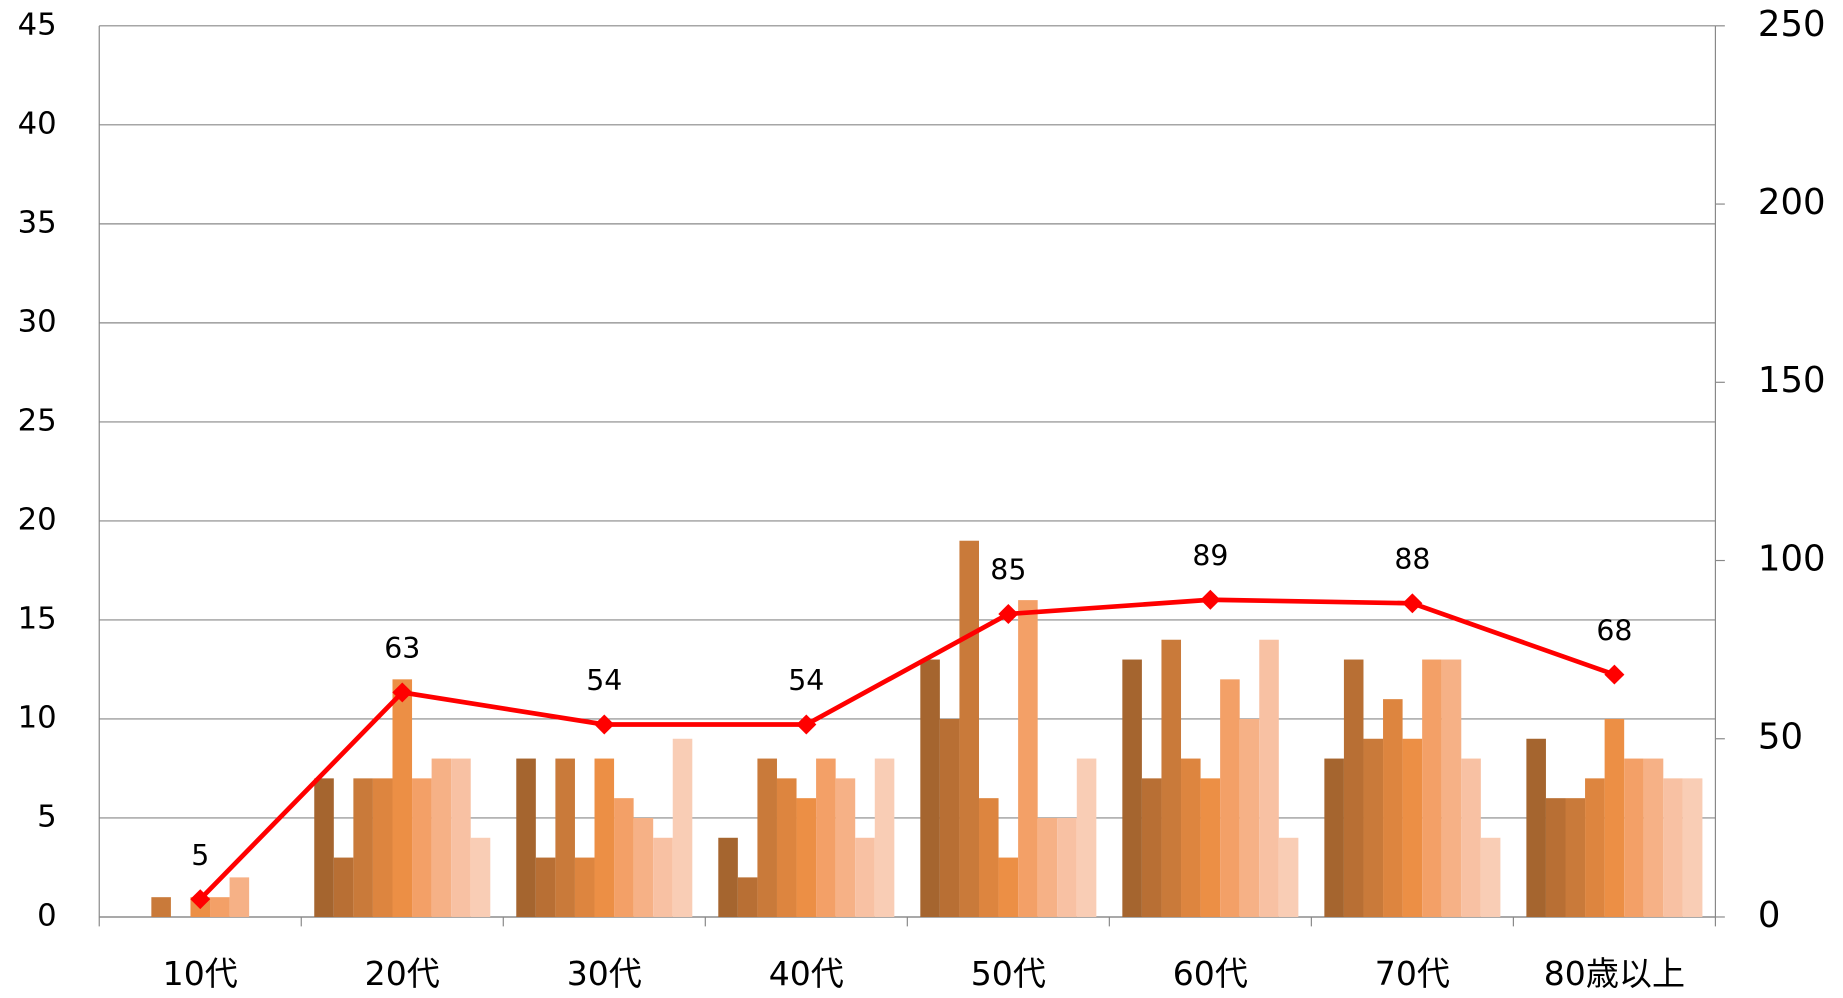 The image size is (1843, 998). Describe the element at coordinates (1780, 737) in the screenshot. I see `y2-tick-label: 50` at that location.